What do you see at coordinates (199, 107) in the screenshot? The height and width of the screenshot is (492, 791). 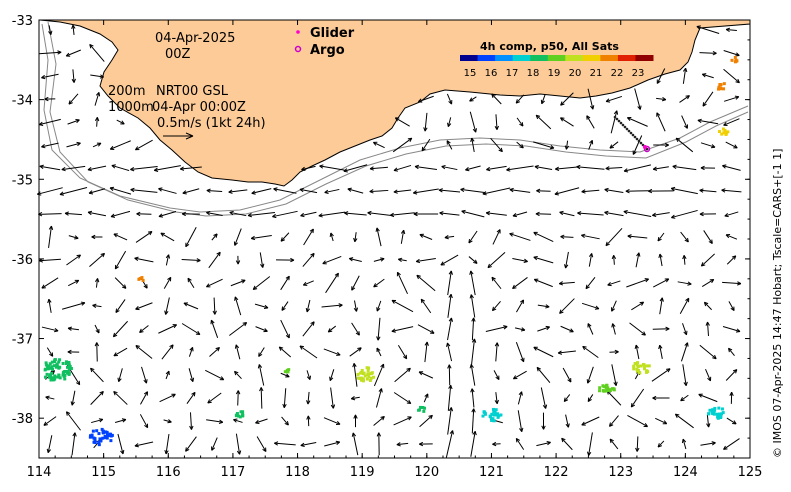 I see `product-time-label: 04-Apr 00:00Z` at bounding box center [199, 107].